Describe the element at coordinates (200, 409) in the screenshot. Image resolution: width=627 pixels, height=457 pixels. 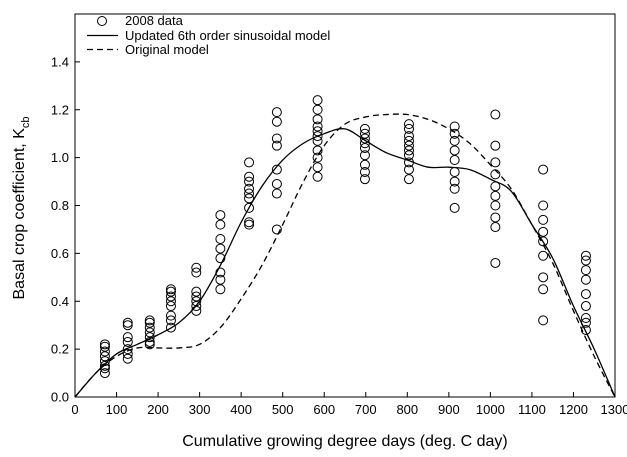
I see `x-tick-label: 300` at that location.